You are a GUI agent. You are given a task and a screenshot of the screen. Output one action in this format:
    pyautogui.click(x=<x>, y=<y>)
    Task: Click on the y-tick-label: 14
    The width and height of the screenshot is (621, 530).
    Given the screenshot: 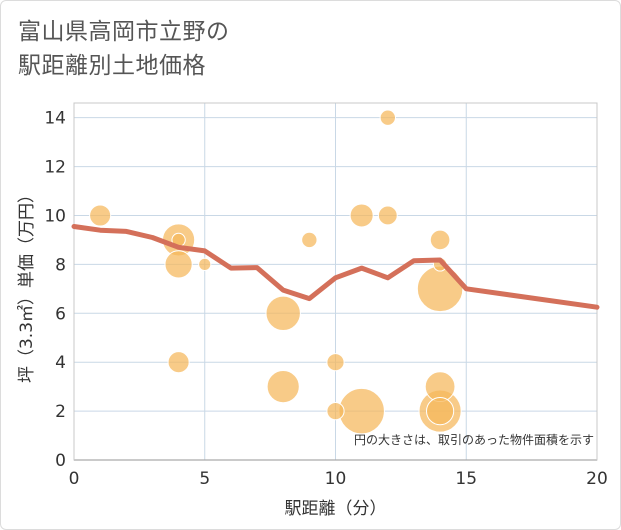 What is the action you would take?
    pyautogui.click(x=55, y=119)
    